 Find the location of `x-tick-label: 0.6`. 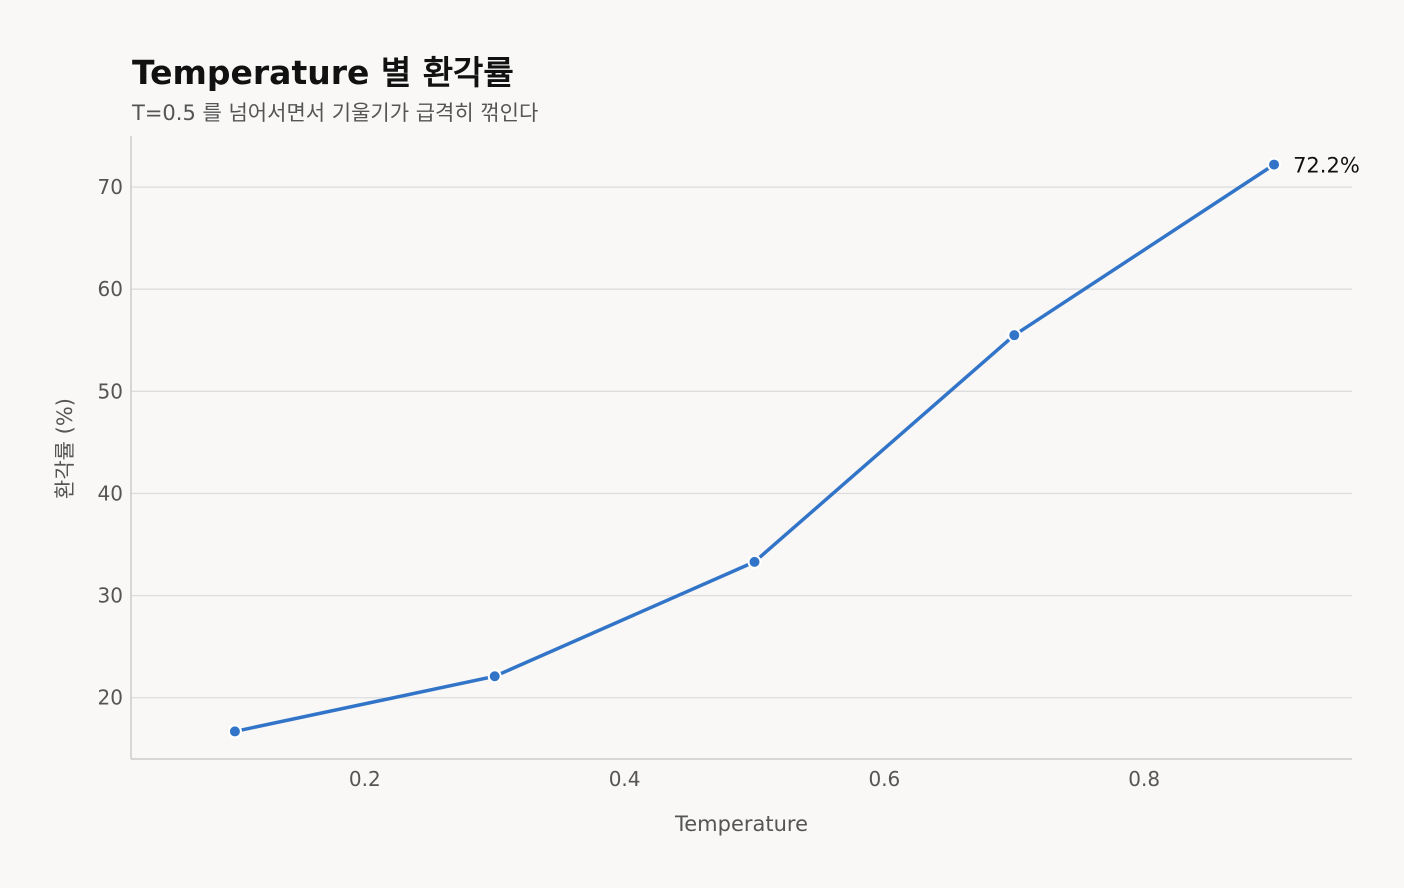

x-tick-label: 0.6 is located at coordinates (884, 779).